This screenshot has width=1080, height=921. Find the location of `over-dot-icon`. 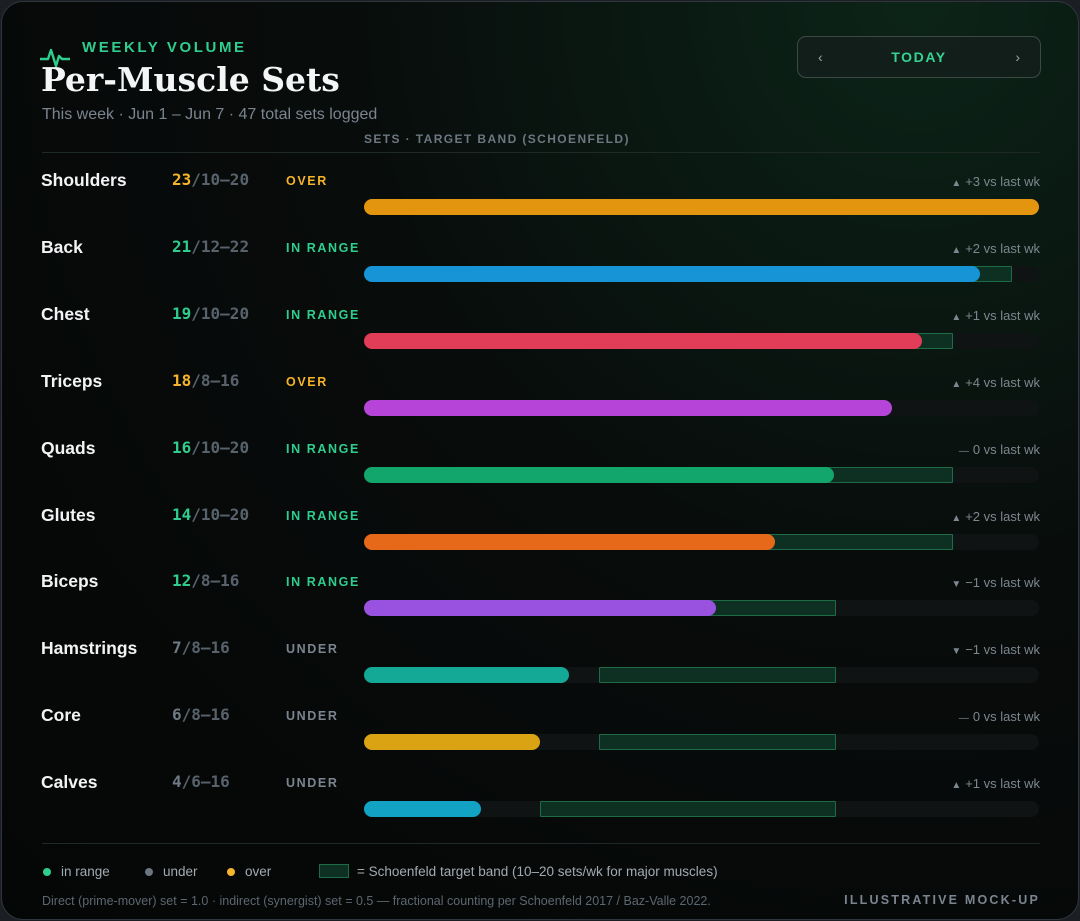

over-dot-icon is located at coordinates (231, 872).